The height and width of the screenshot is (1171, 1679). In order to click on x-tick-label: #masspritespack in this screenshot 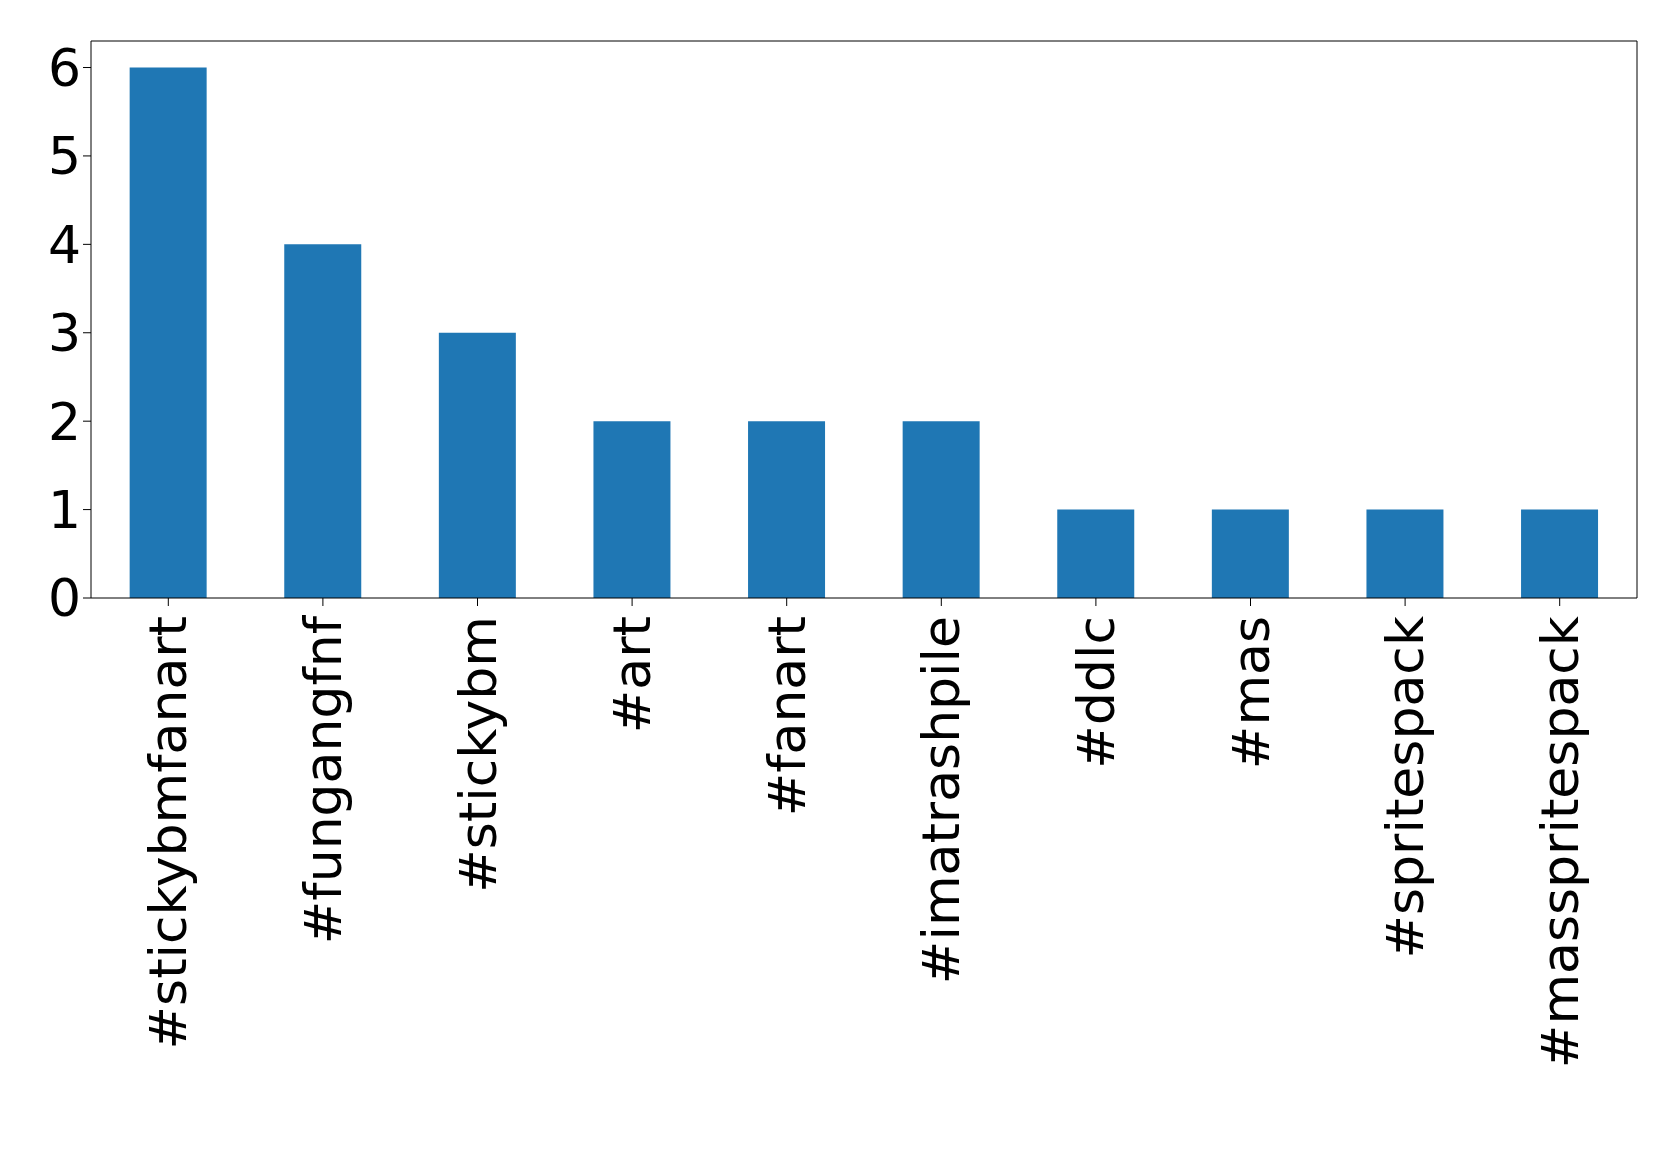, I will do `click(1559, 842)`.